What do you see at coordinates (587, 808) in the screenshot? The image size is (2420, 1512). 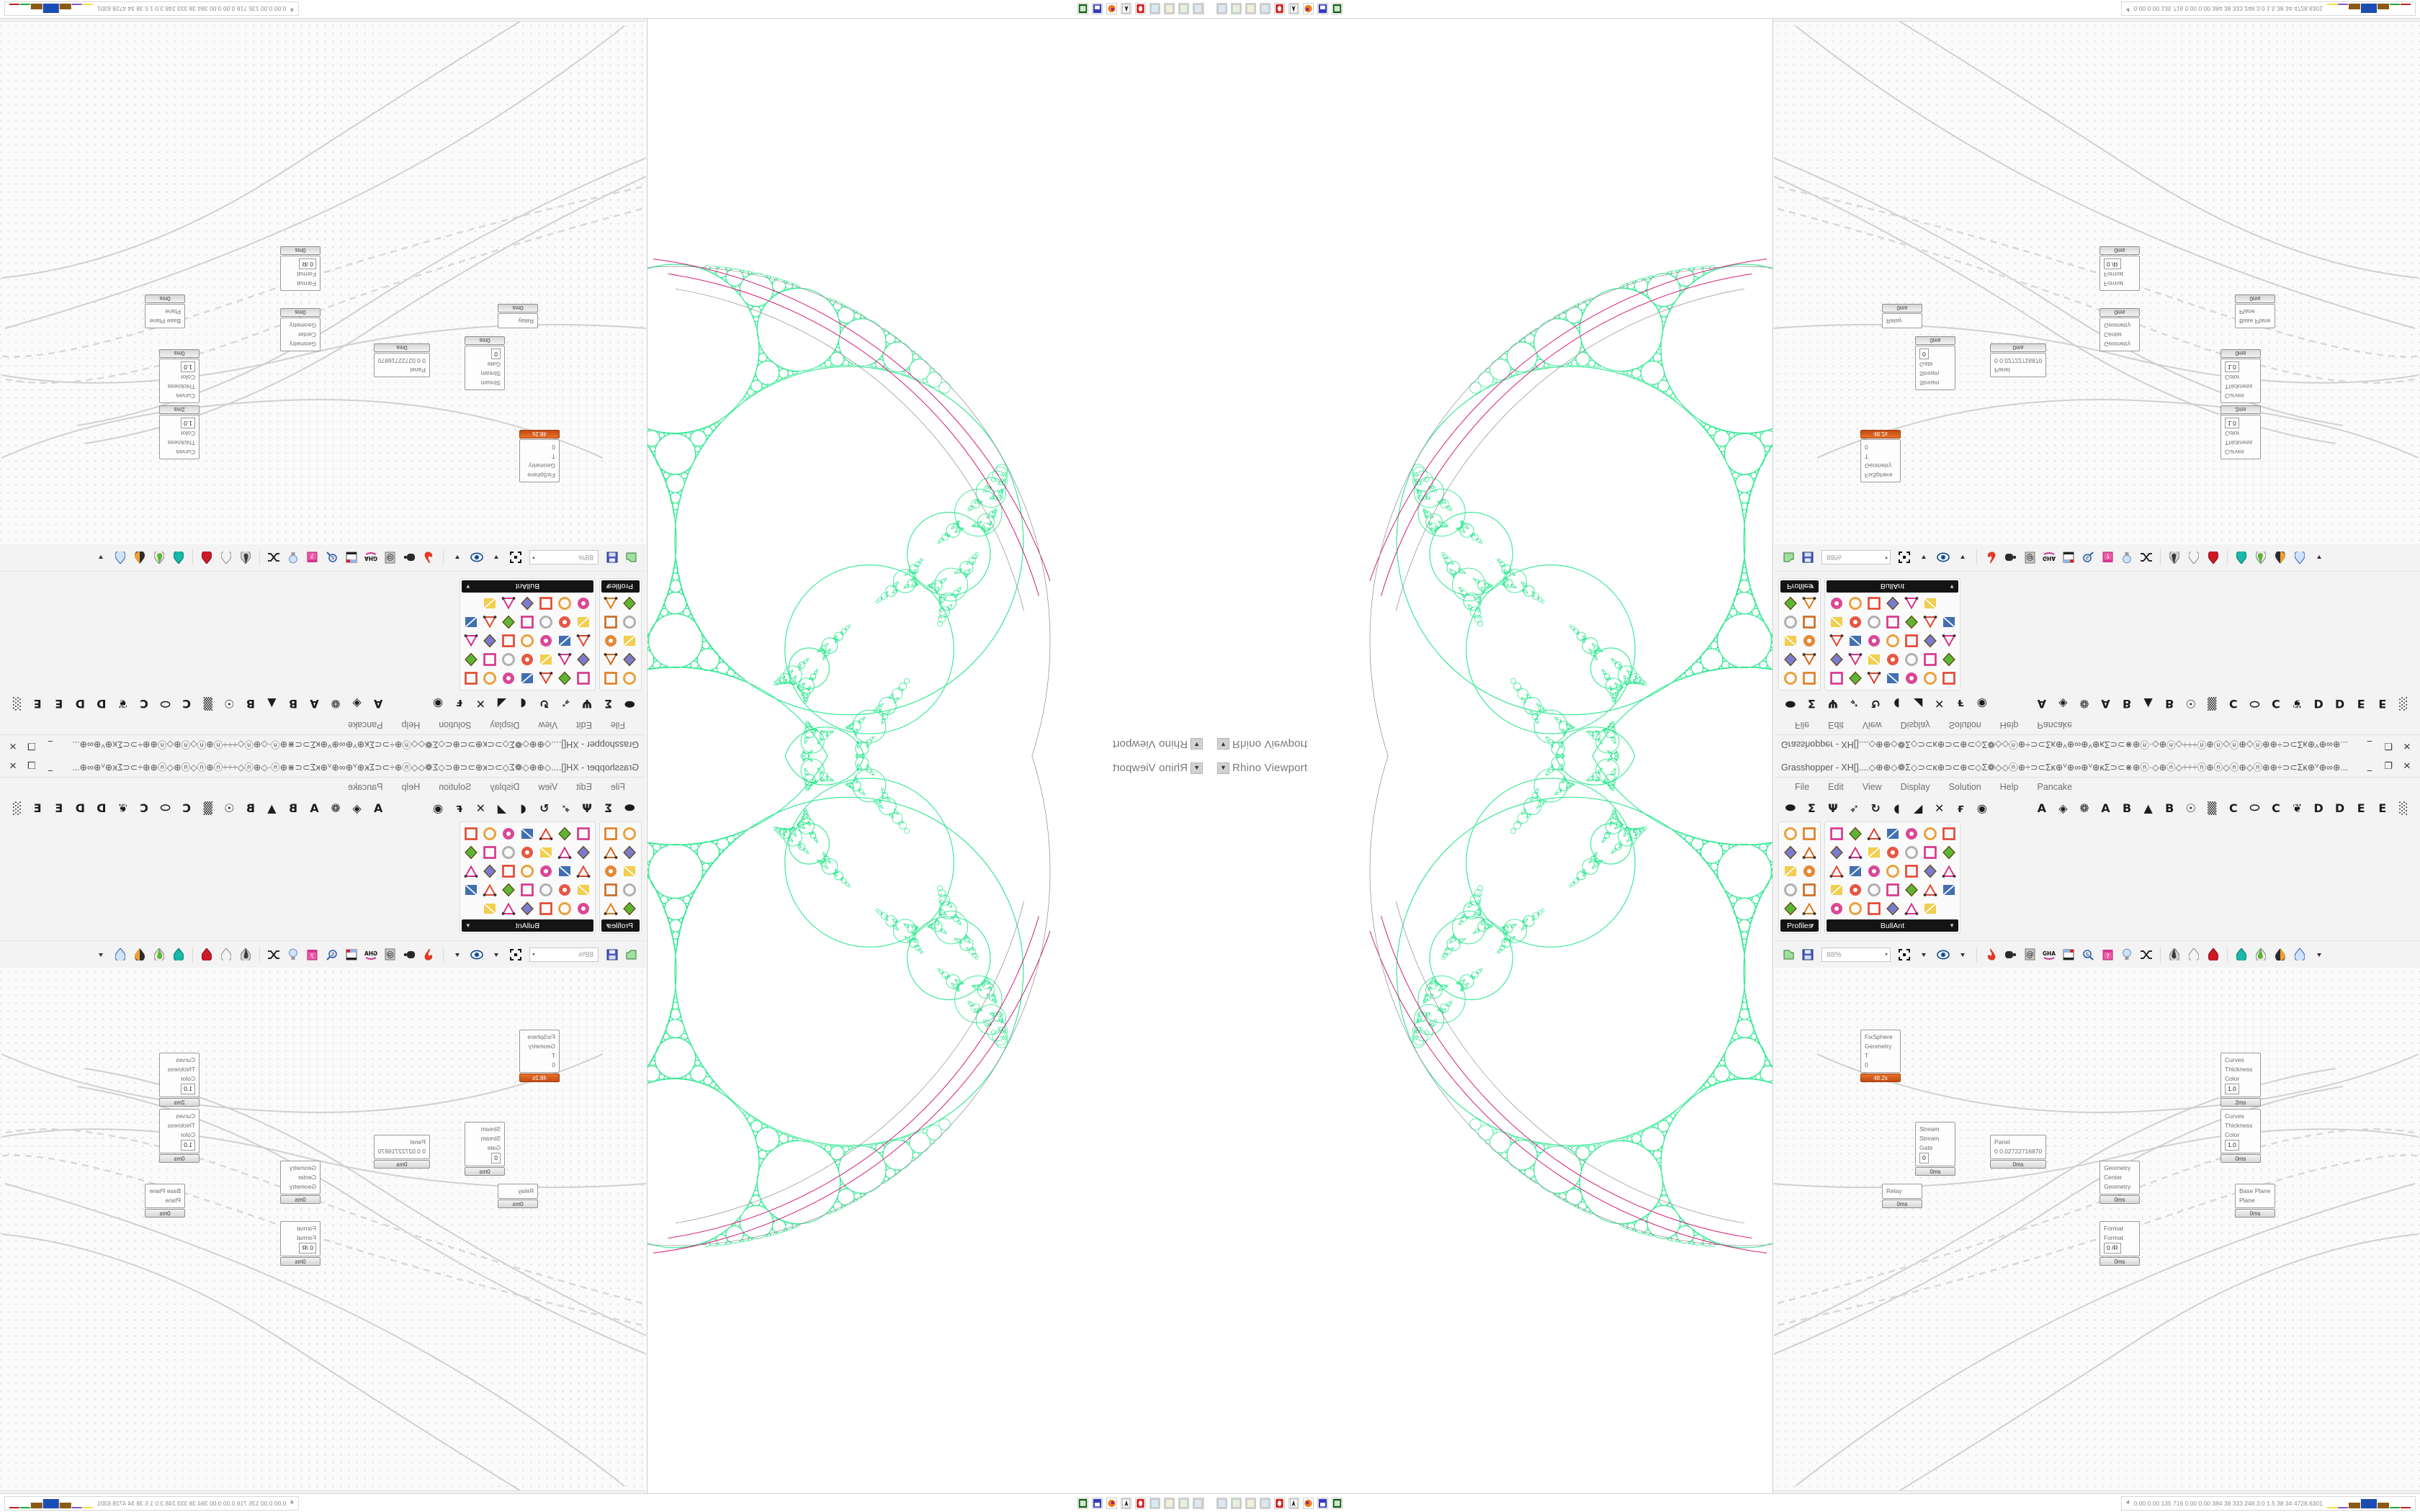 I see `ribbon-tab-left-2: Ψ` at bounding box center [587, 808].